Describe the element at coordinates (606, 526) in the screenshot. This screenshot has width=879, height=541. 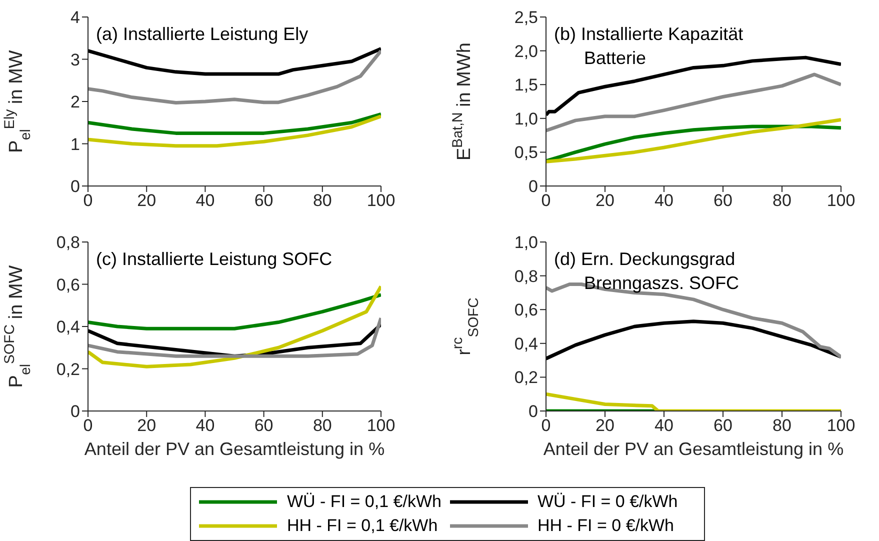
I see `legend-label: HH - FI = 0 €/kWh` at that location.